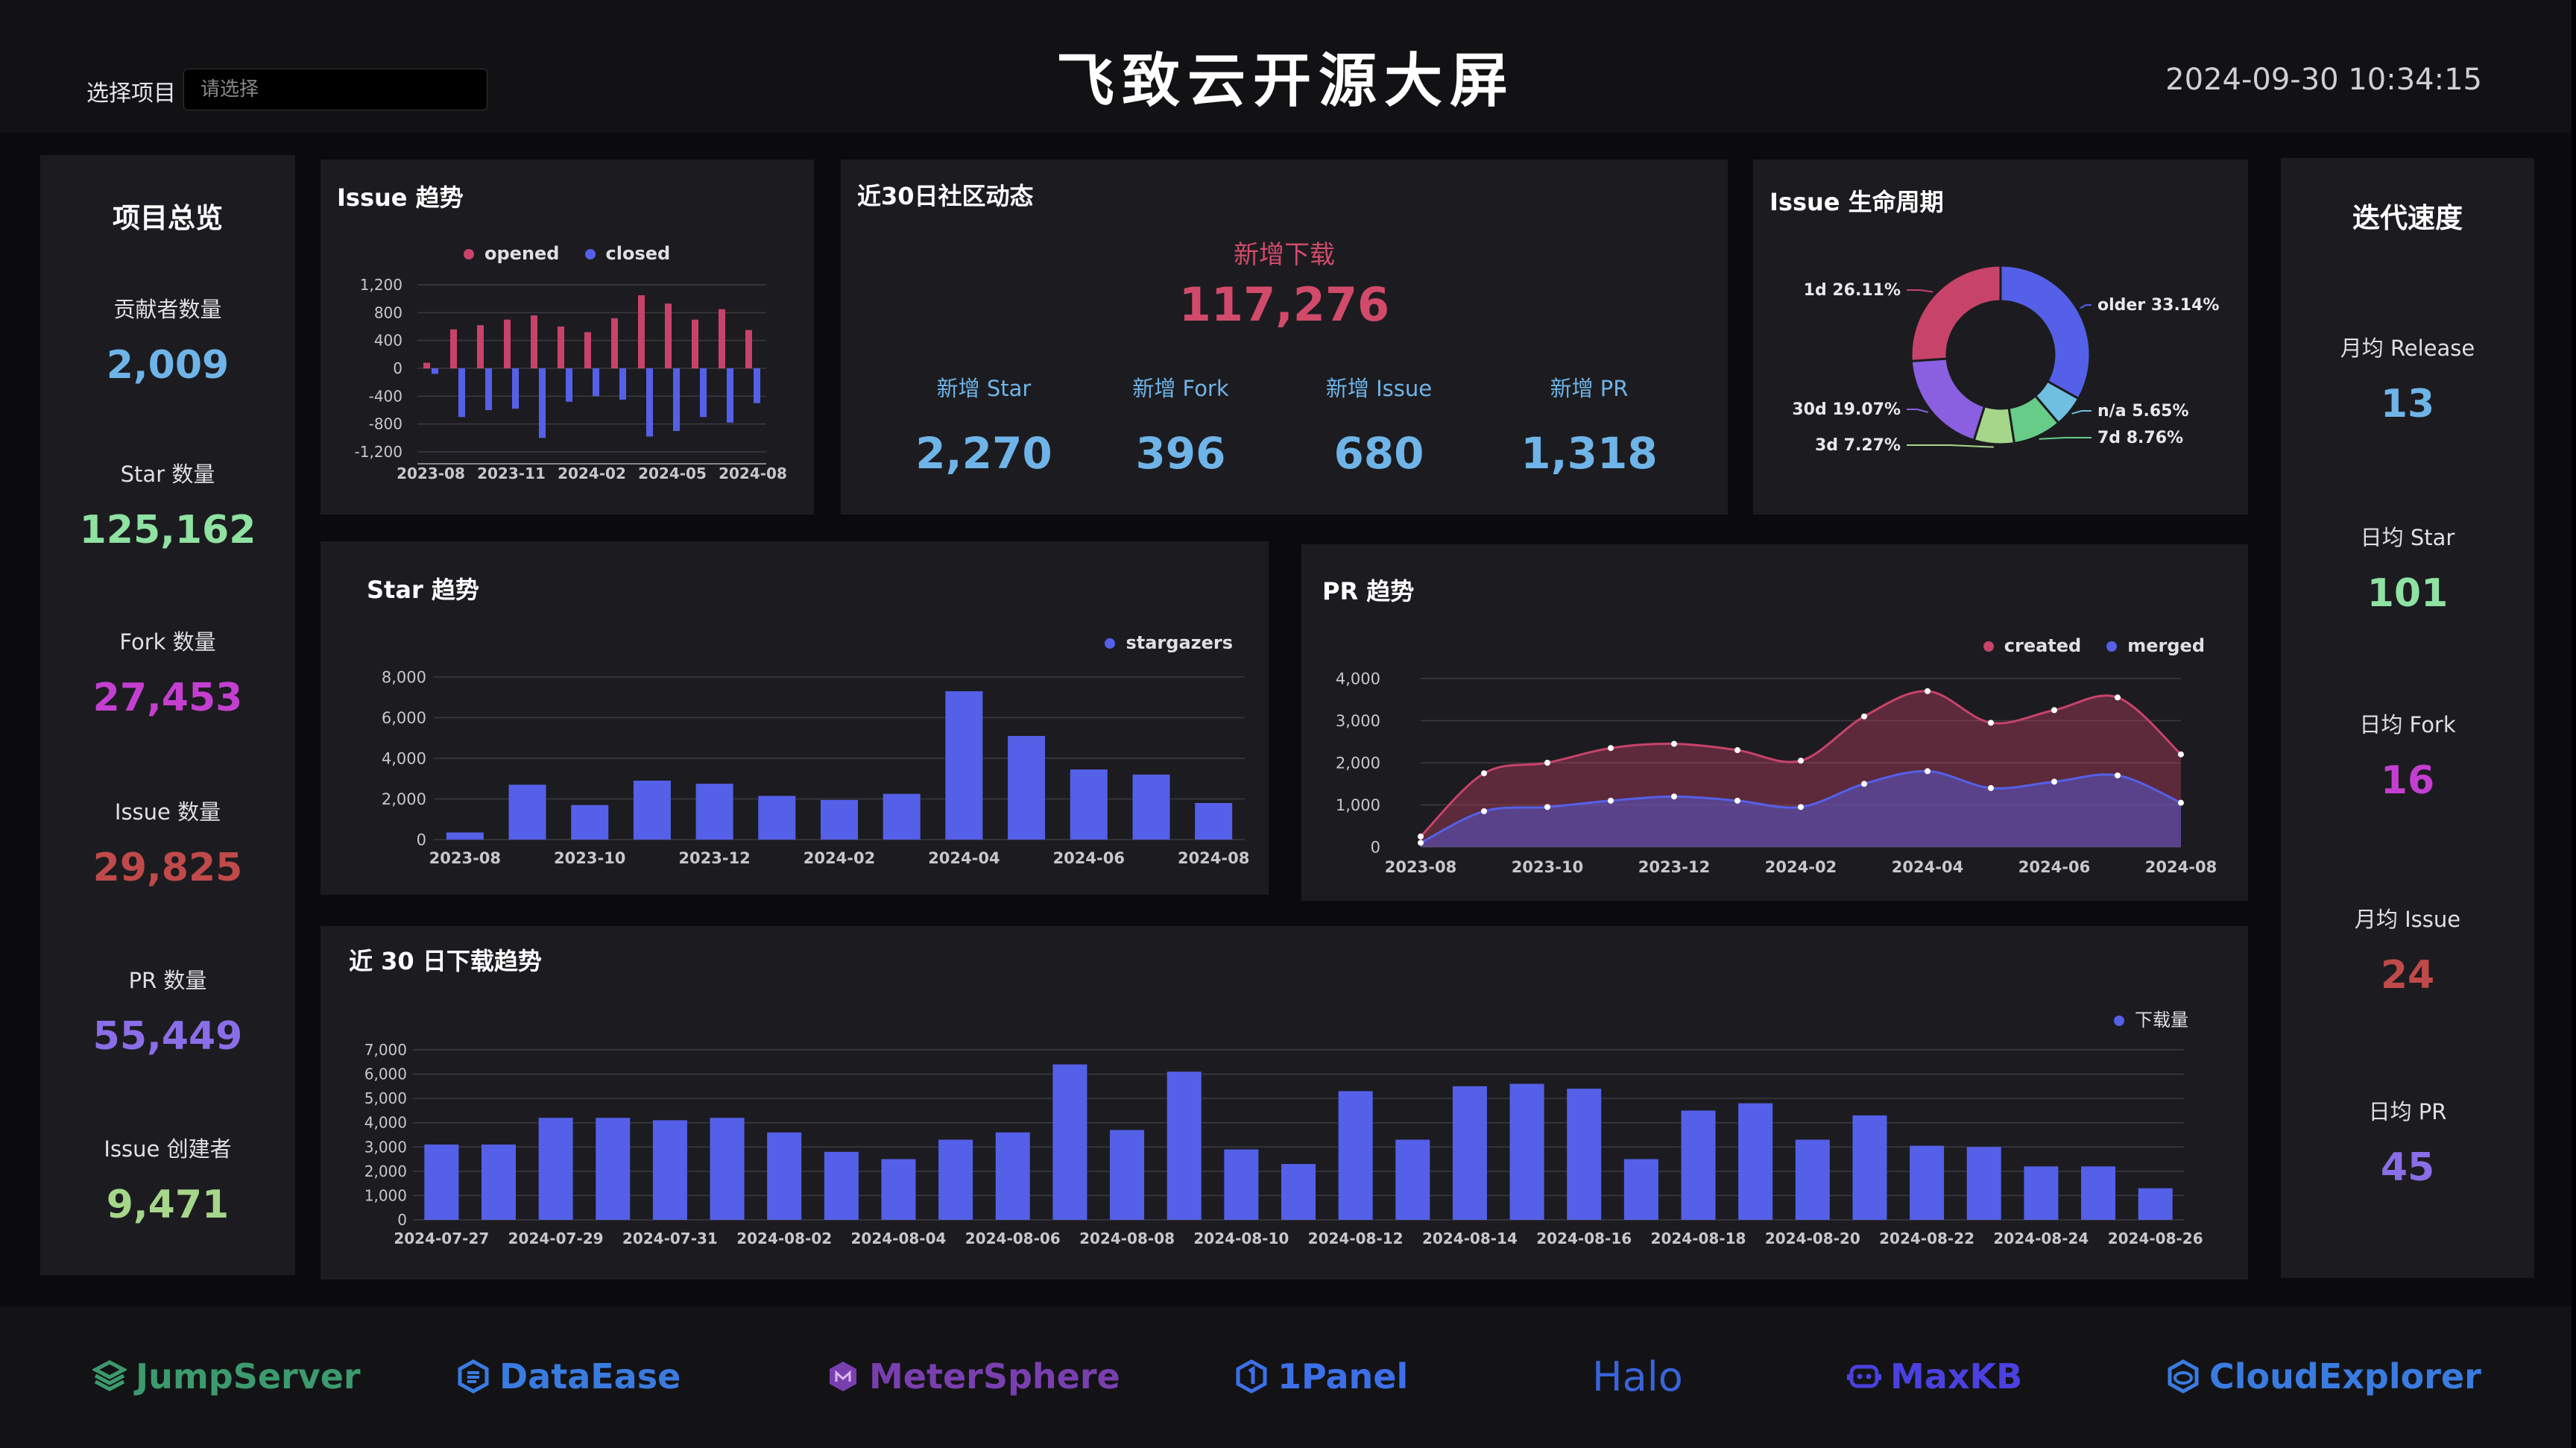  I want to click on legend-item-stargazers: stargazers, so click(1169, 642).